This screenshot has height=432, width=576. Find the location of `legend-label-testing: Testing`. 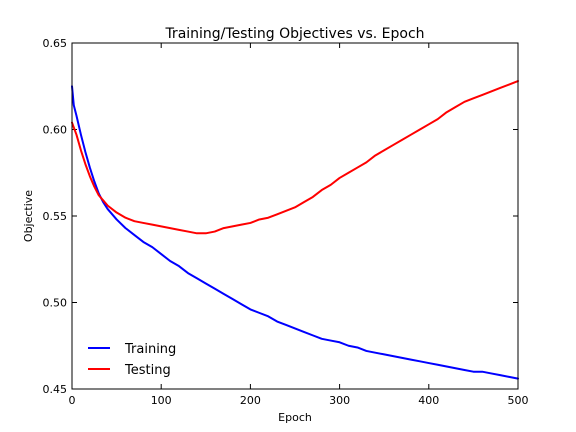

legend-label-testing: Testing is located at coordinates (147, 370).